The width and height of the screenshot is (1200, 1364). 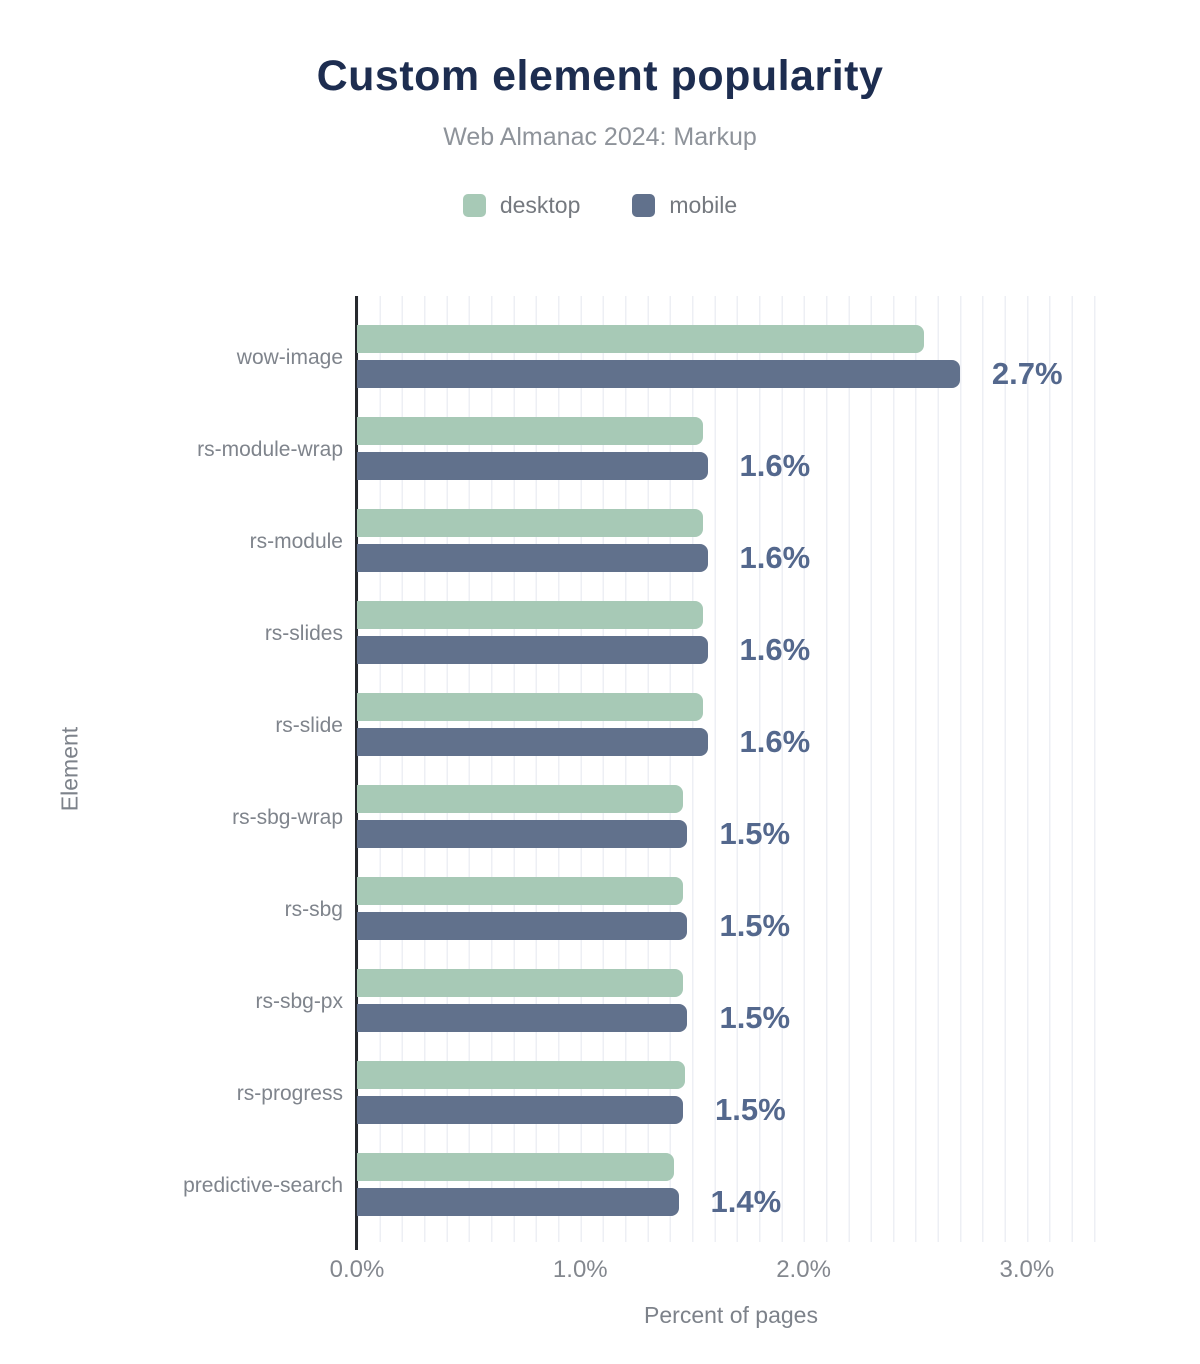 I want to click on bar-group: rs-sbg 1.5%, so click(x=695, y=910).